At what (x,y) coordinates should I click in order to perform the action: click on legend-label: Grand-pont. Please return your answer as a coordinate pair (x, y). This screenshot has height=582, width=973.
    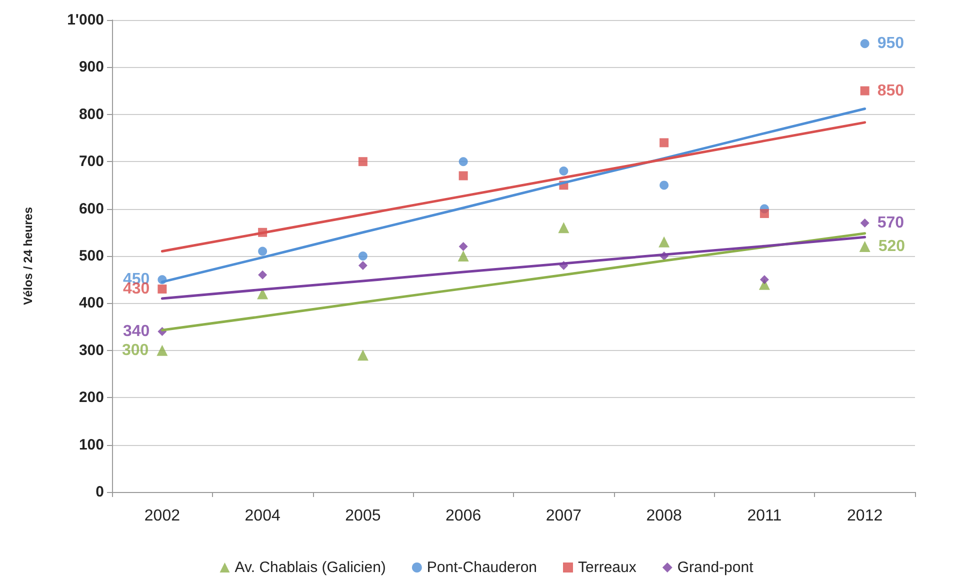
    Looking at the image, I should click on (715, 567).